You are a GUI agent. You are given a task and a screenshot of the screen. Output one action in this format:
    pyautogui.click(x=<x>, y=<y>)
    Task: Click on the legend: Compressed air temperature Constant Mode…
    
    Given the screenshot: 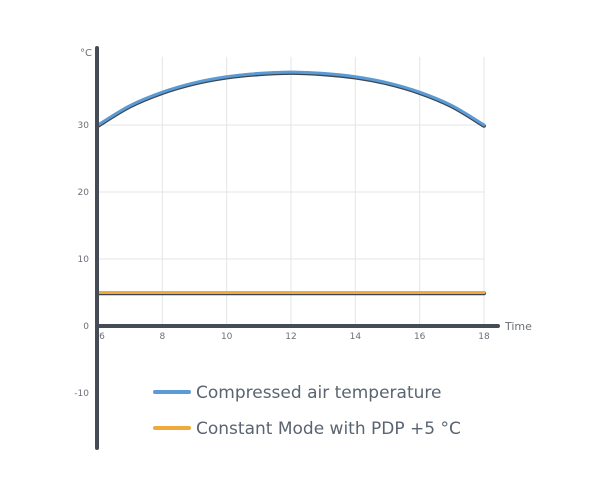 What is the action you would take?
    pyautogui.click(x=307, y=411)
    